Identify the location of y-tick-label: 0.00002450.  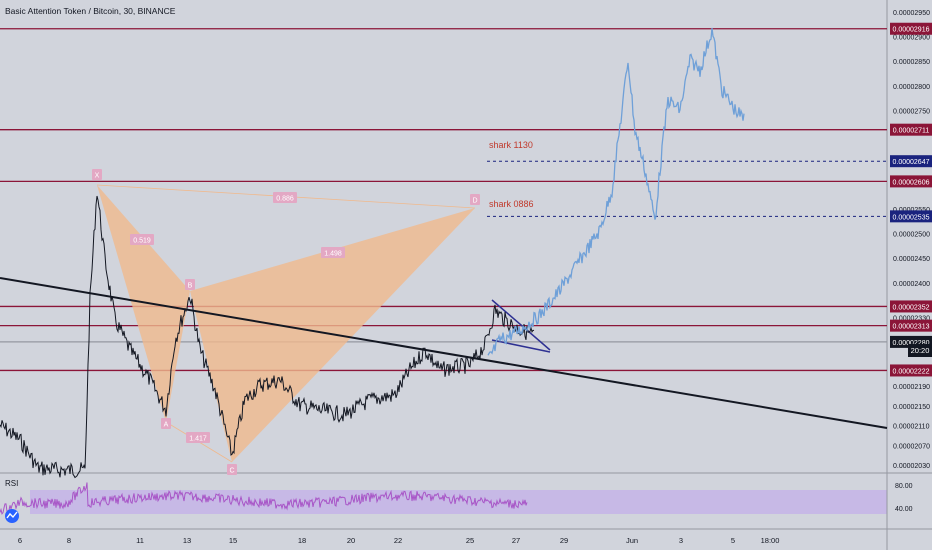
(911, 259).